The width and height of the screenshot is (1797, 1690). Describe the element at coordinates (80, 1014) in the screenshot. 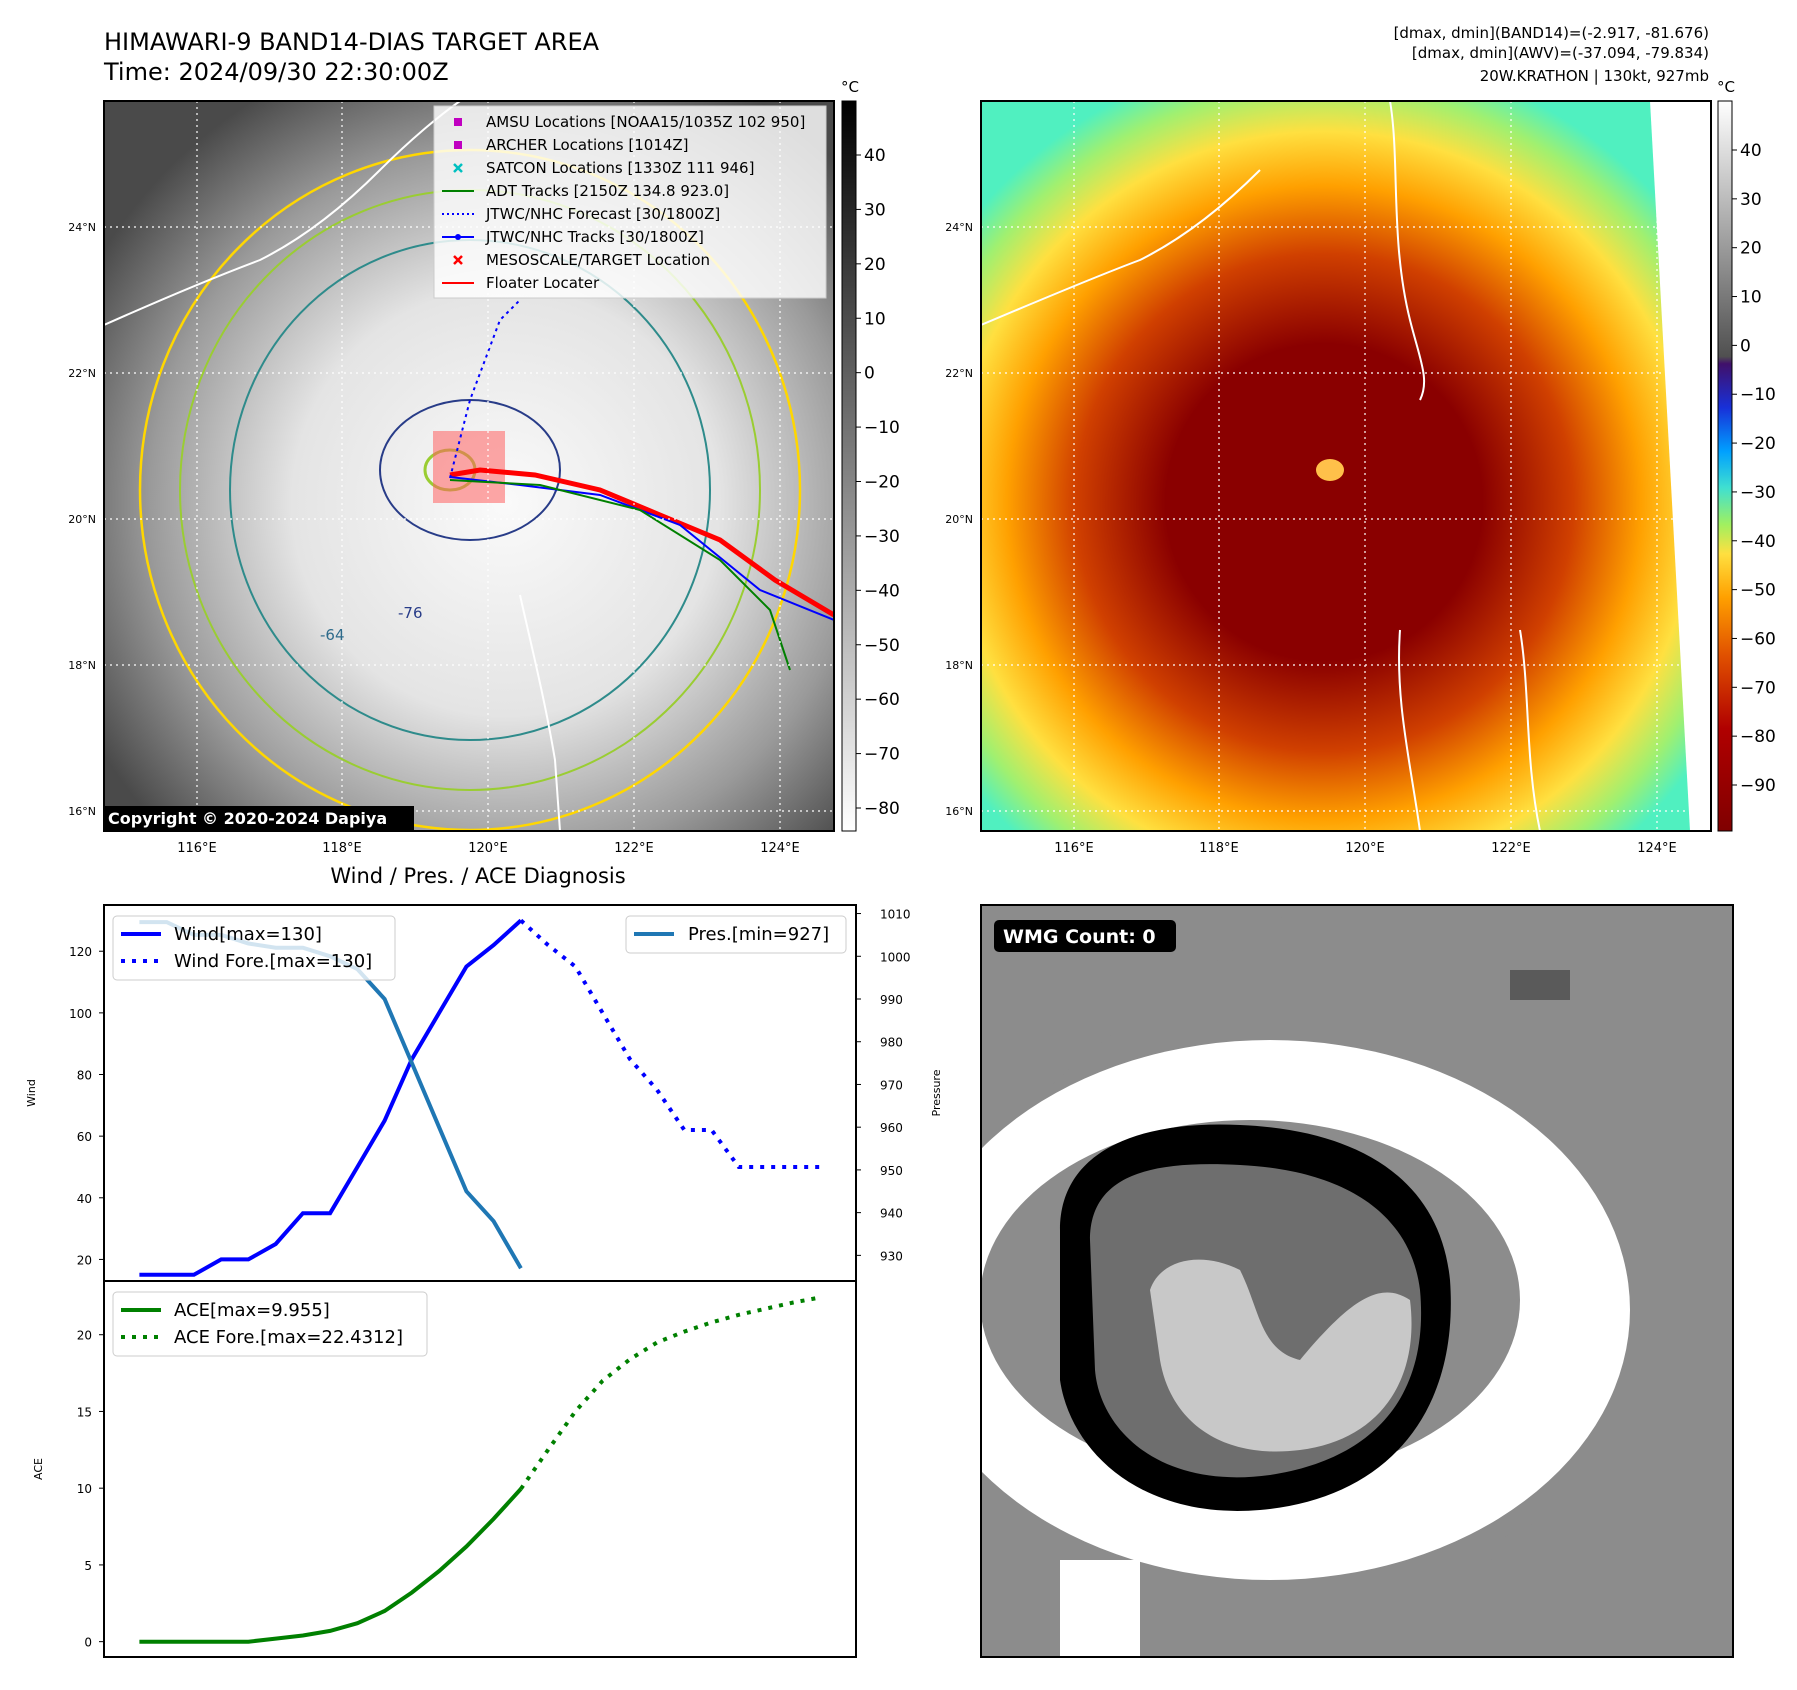

I see `wind-tick-label: 100` at that location.